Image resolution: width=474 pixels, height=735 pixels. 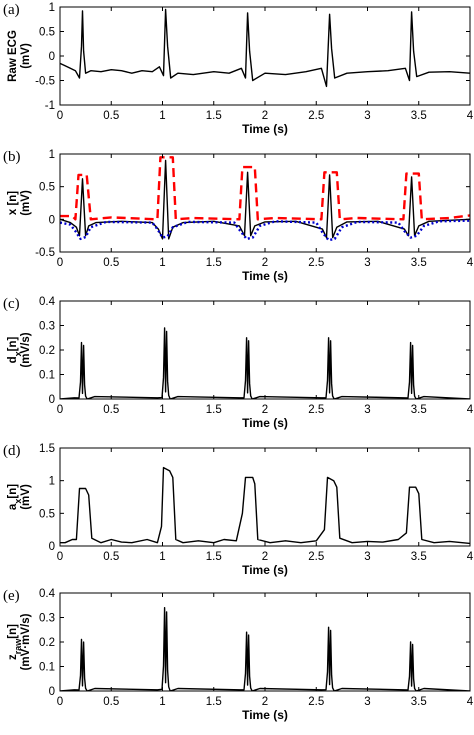 I want to click on y-axis-label: x [n], so click(x=13, y=203).